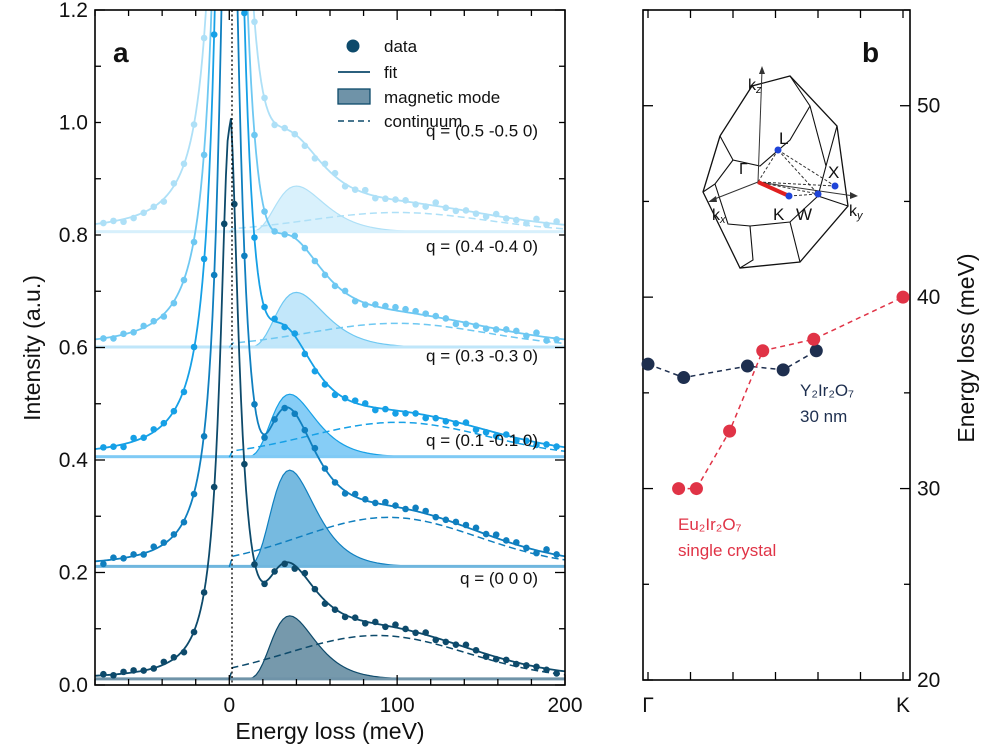 The image size is (987, 751). Describe the element at coordinates (391, 72) in the screenshot. I see `legend-fit-label: fit` at that location.